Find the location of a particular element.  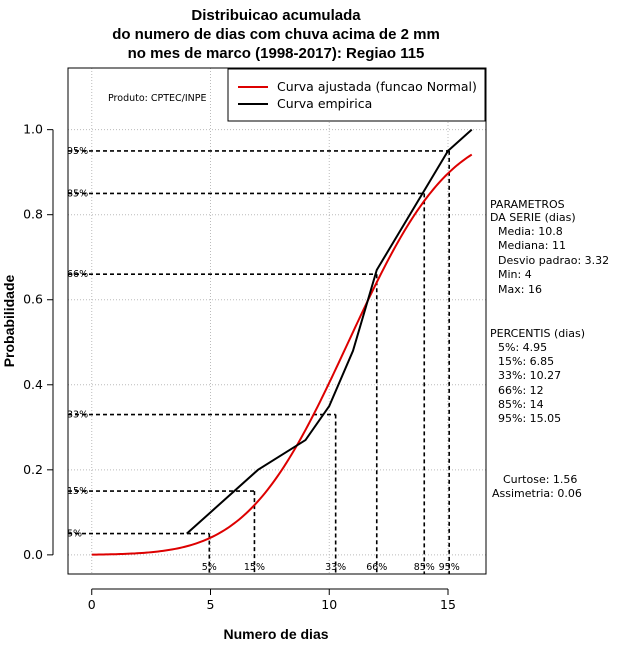

percentiles-heading: PERCENTIS (dias) is located at coordinates (537, 333).